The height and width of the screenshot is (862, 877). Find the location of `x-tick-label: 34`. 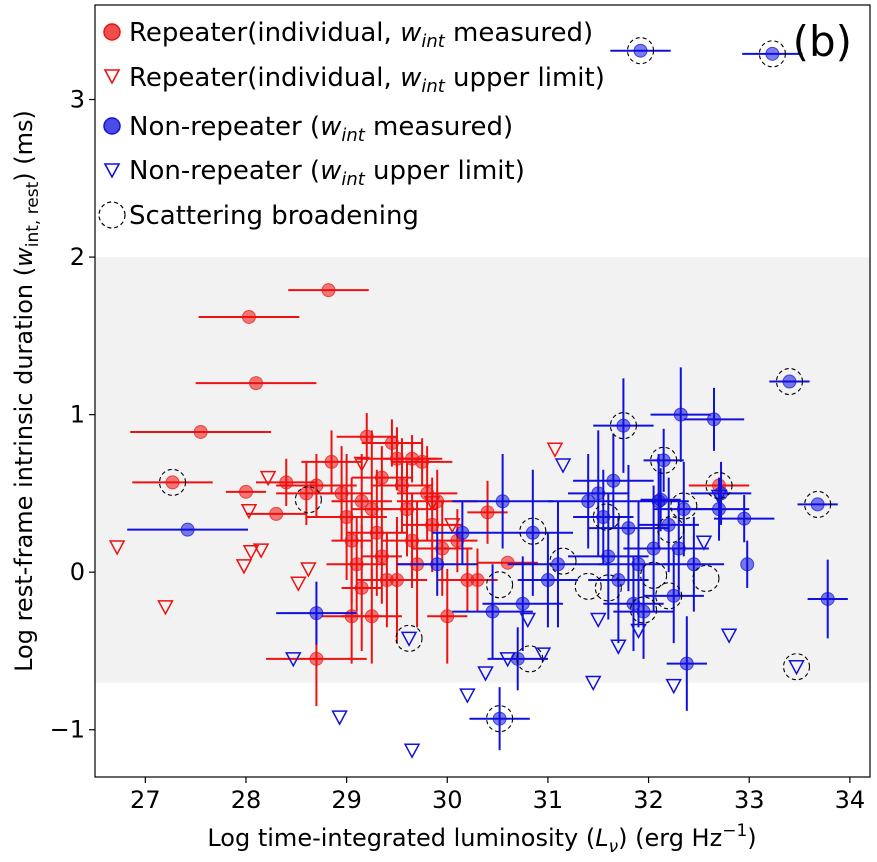

x-tick-label: 34 is located at coordinates (850, 800).